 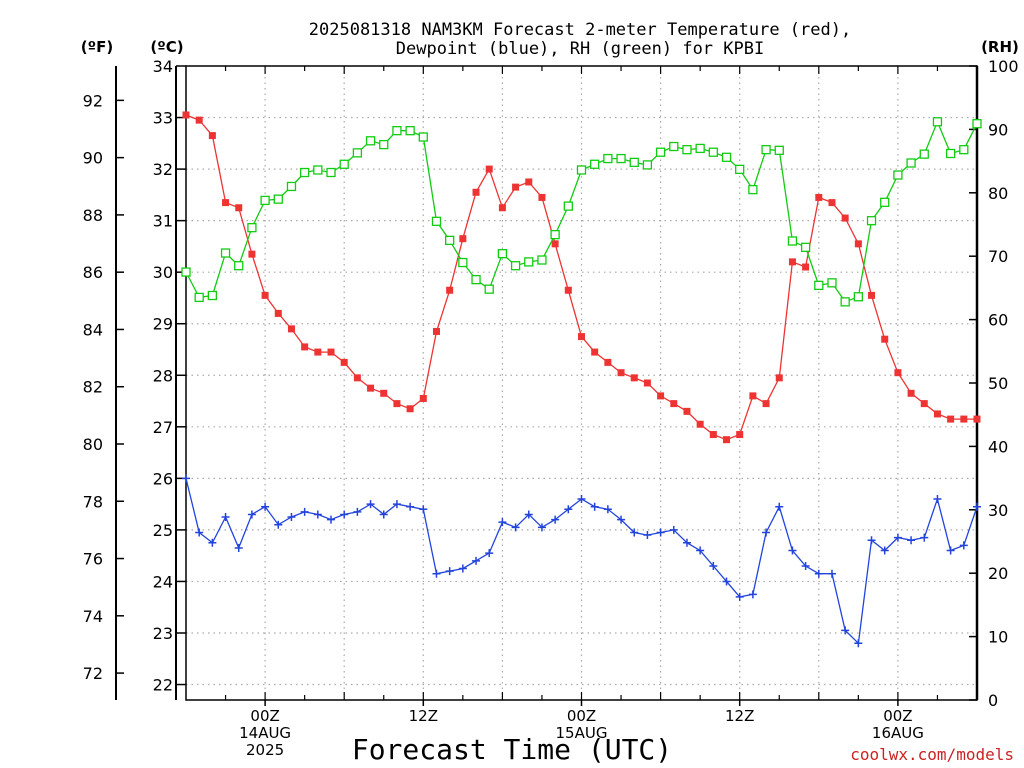 I want to click on rh-tick-label: 0, so click(x=993, y=700).